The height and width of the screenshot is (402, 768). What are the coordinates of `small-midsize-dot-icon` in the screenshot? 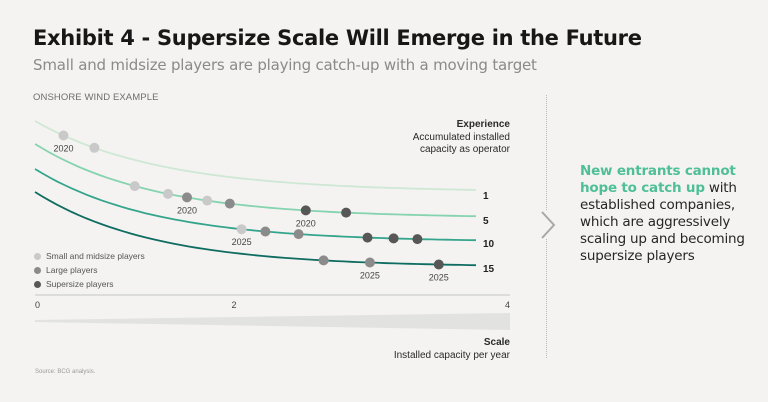 It's located at (37, 256).